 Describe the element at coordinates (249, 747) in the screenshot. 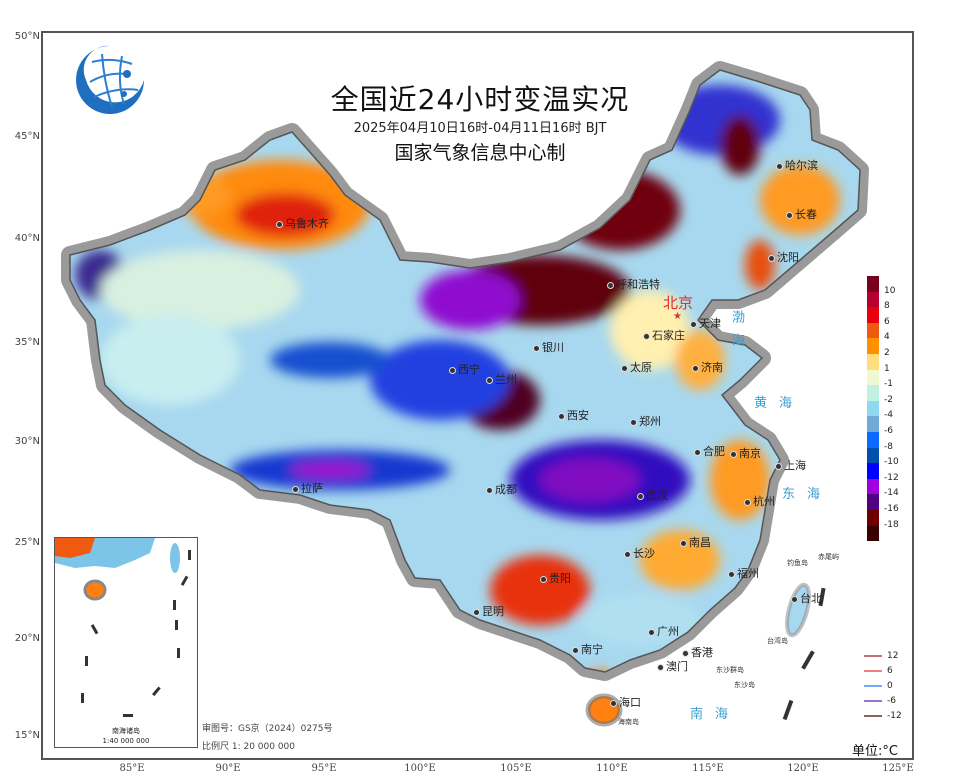

I see `map-scale: 比例尺 1: 20 000 000` at that location.